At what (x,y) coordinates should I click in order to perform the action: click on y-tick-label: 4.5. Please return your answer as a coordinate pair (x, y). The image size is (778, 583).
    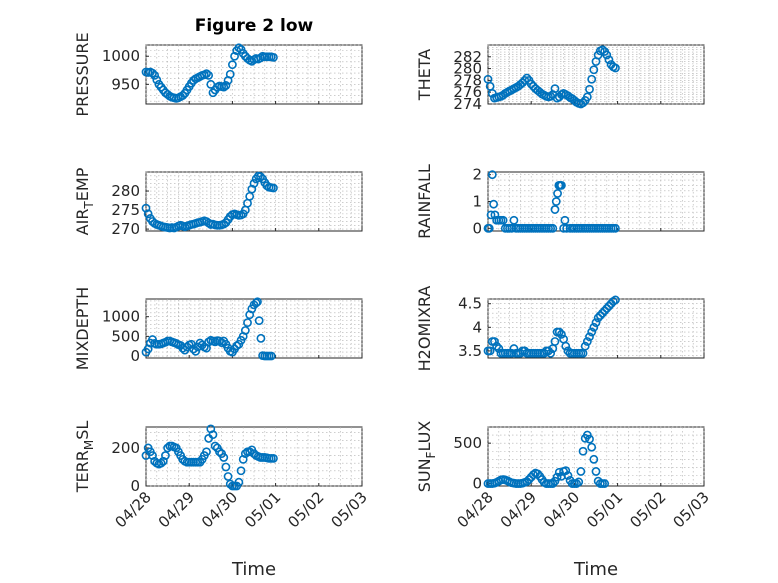
    Looking at the image, I should click on (470, 304).